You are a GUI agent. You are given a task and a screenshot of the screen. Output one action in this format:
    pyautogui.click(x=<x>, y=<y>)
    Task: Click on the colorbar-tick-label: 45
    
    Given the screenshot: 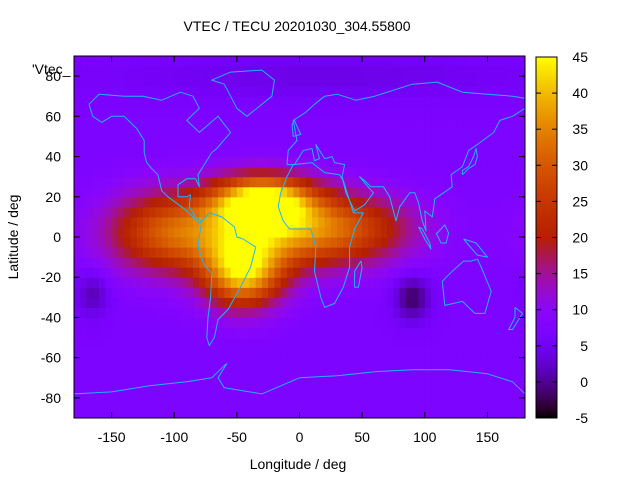 What is the action you would take?
    pyautogui.click(x=580, y=57)
    